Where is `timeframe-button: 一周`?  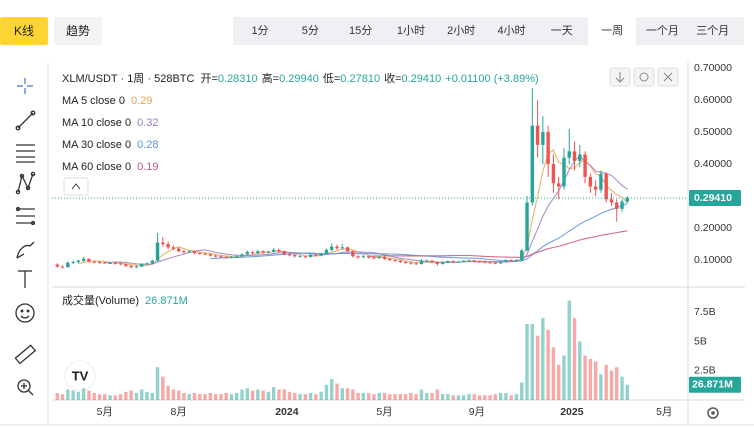 timeframe-button: 一周 is located at coordinates (612, 31).